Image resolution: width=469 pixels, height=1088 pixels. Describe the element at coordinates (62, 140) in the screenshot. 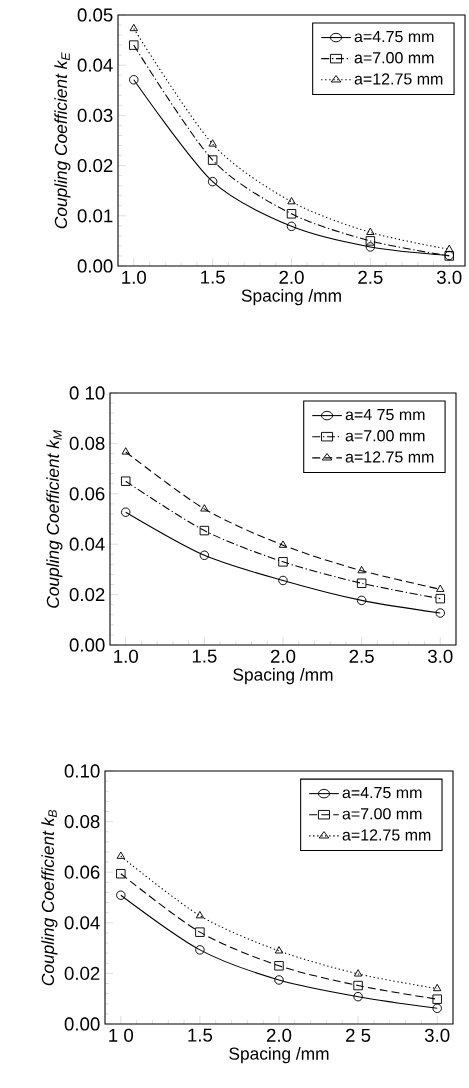

I see `y-axis-title: Coupling Coefficient k$_{E}$` at that location.